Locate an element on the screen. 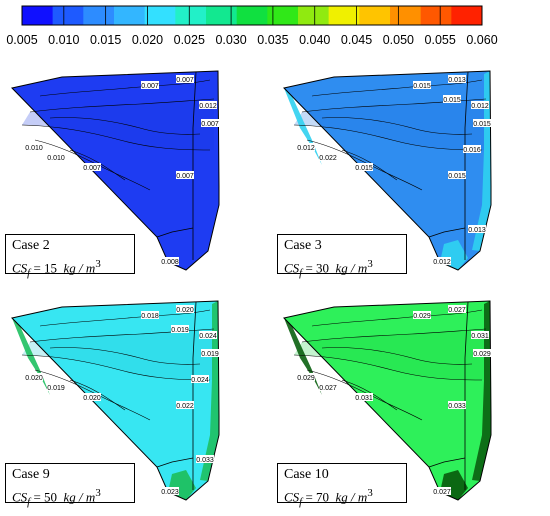  colorbar-tick-label: 0.045 is located at coordinates (356, 40).